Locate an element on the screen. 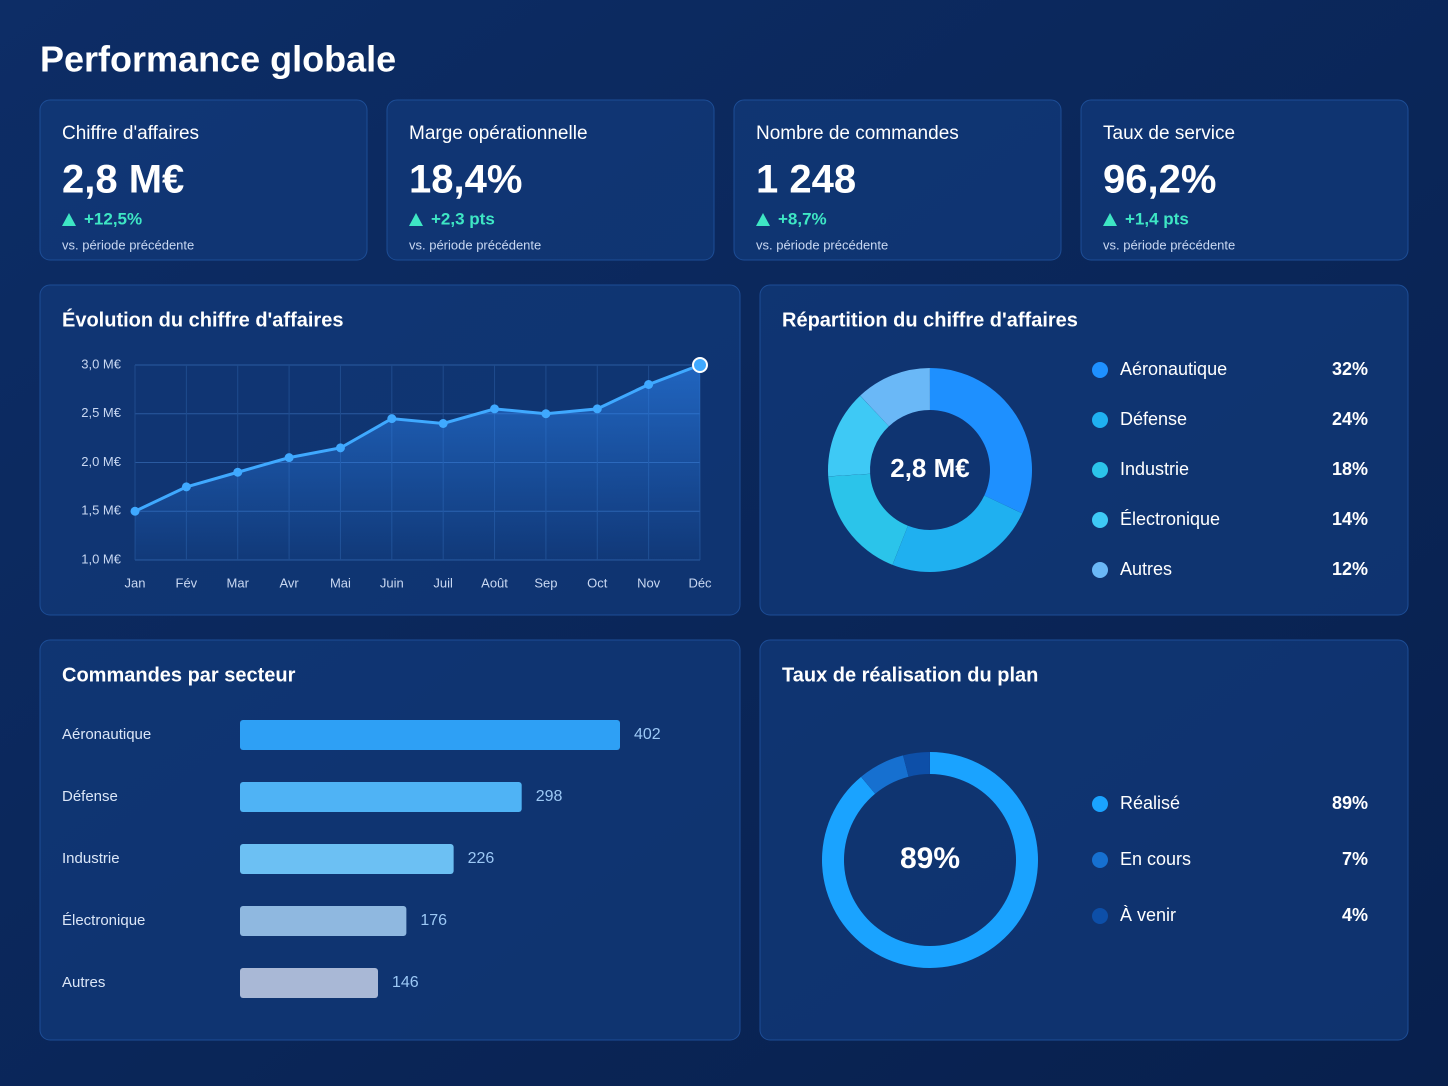 This screenshot has width=1448, height=1086. value-label: 18% is located at coordinates (1350, 469).